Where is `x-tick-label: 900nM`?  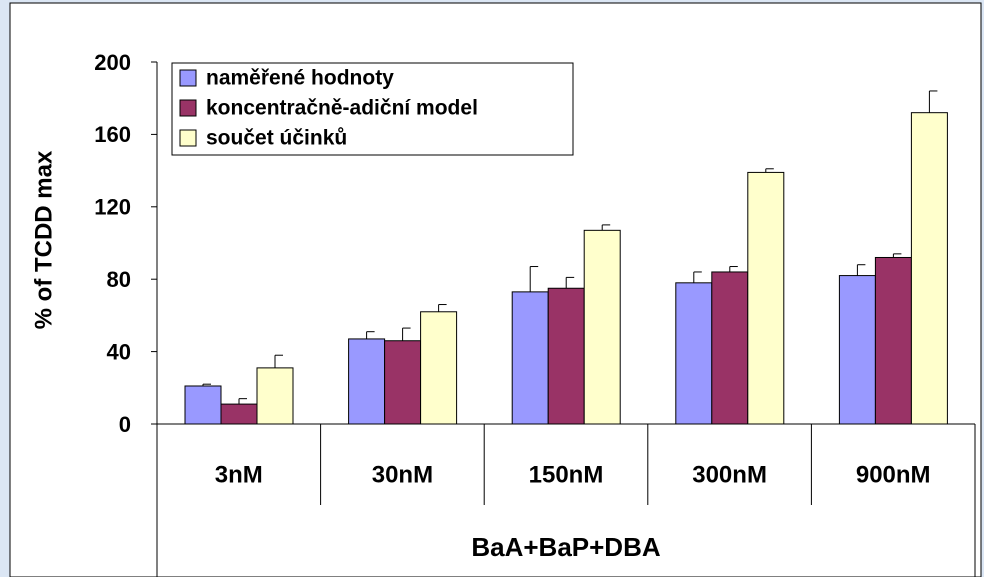
x-tick-label: 900nM is located at coordinates (893, 474).